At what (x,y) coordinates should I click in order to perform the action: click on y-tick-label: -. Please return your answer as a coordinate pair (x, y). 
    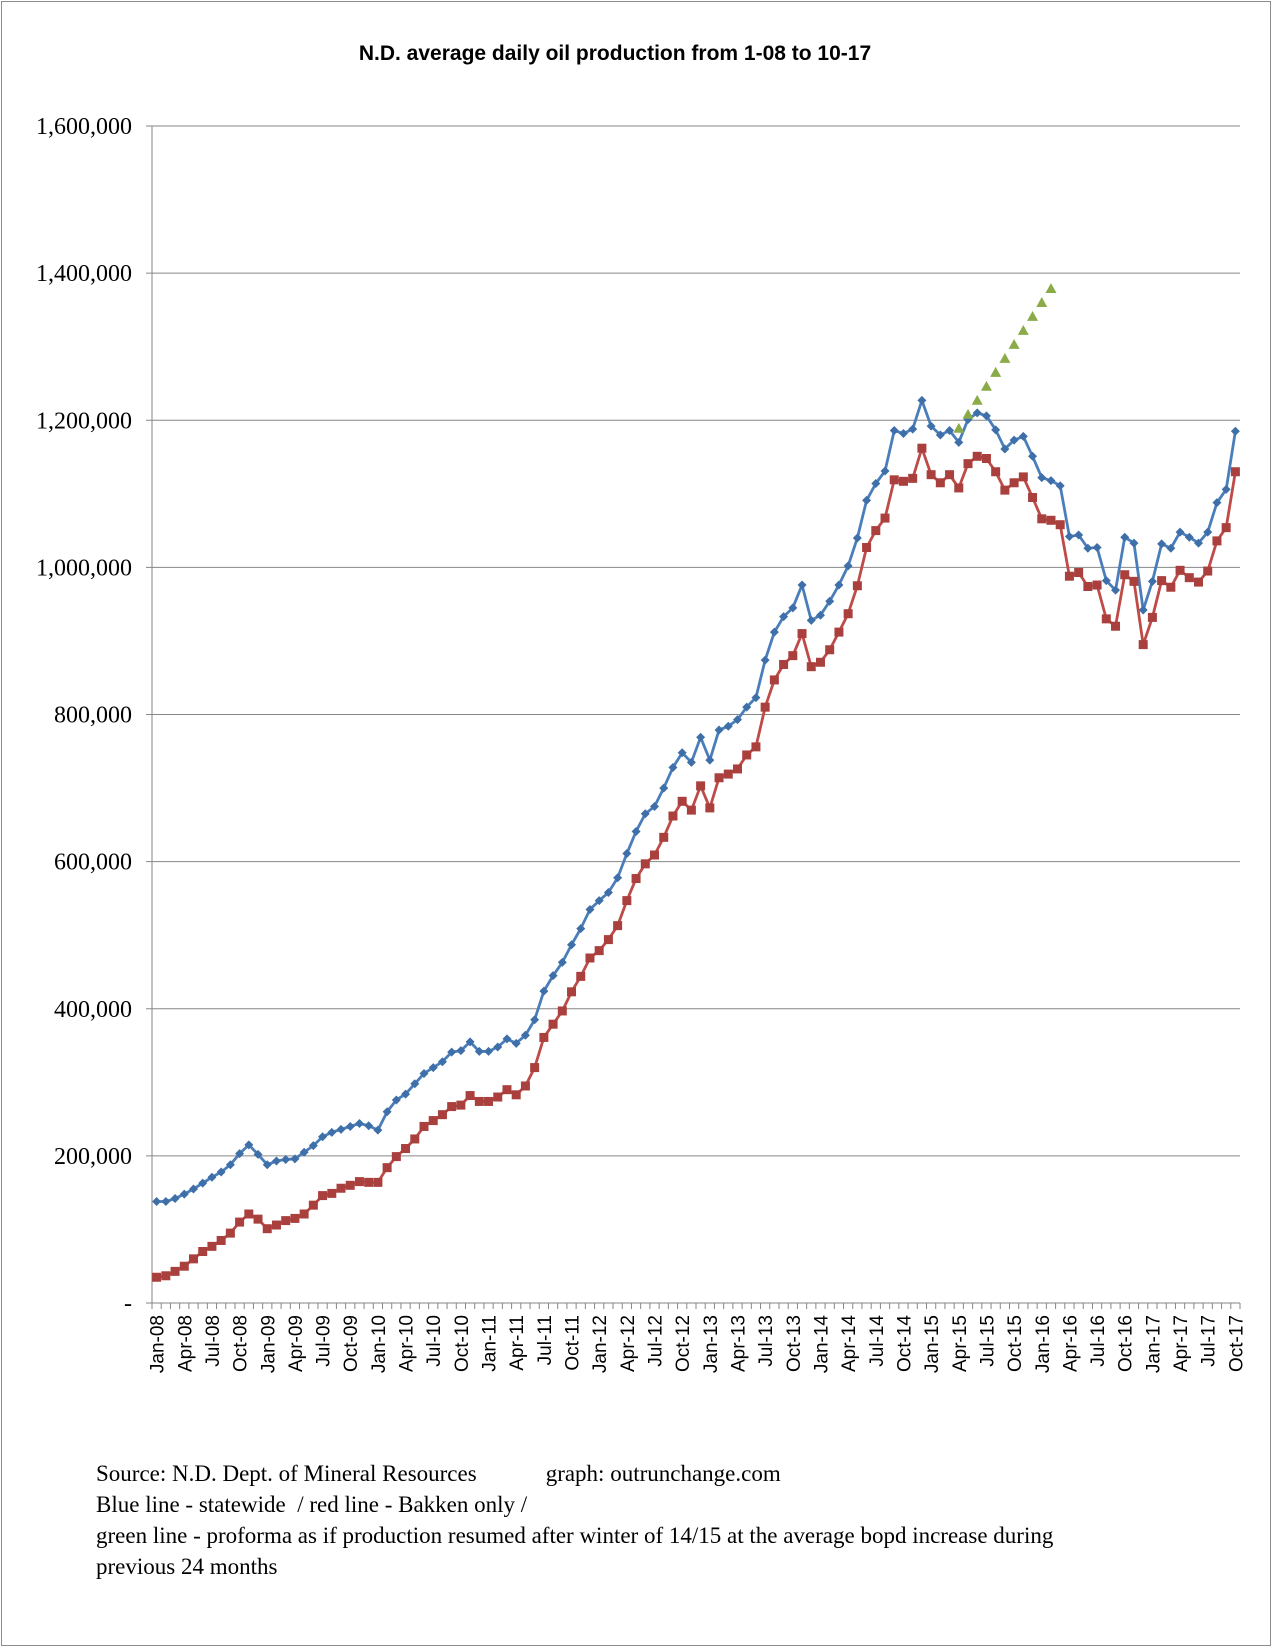
    Looking at the image, I should click on (128, 1304).